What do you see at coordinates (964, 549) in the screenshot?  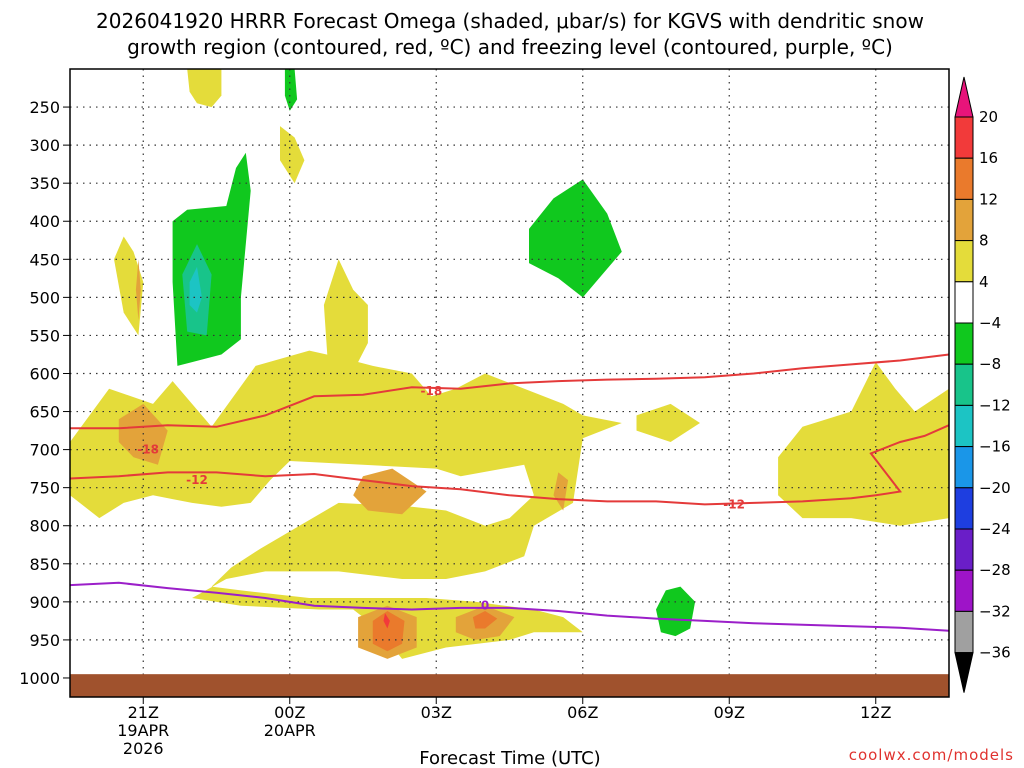 I see `colorbar-bin--28-to--24` at bounding box center [964, 549].